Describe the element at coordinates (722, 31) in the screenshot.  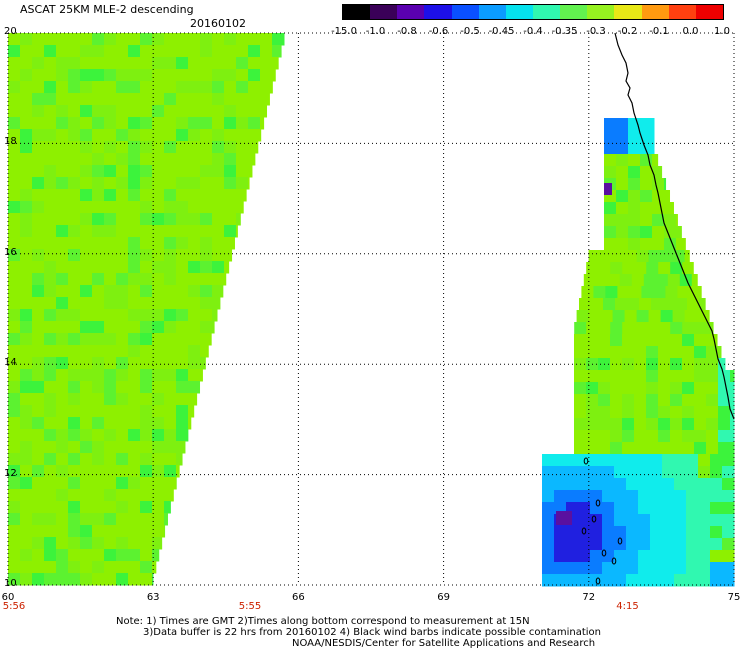
I see `colorbar-label: 1.0` at that location.